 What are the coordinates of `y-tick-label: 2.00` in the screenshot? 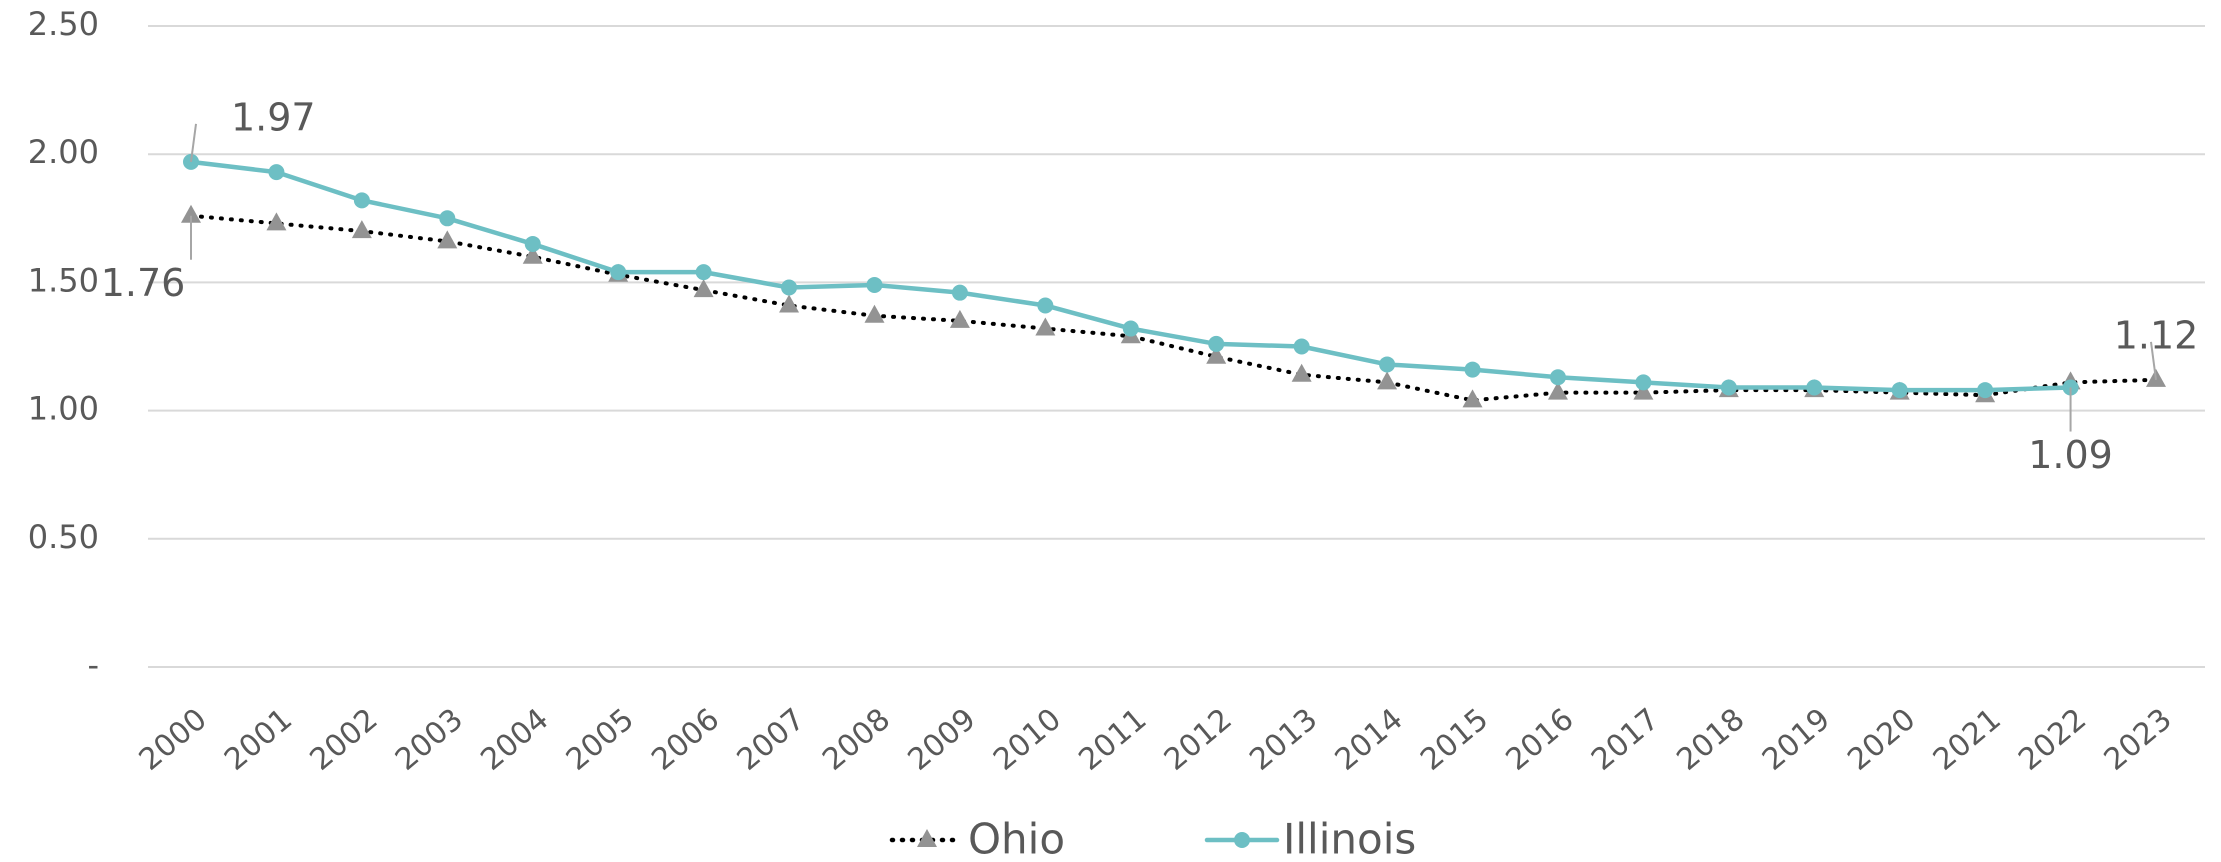 It's located at (63, 152).